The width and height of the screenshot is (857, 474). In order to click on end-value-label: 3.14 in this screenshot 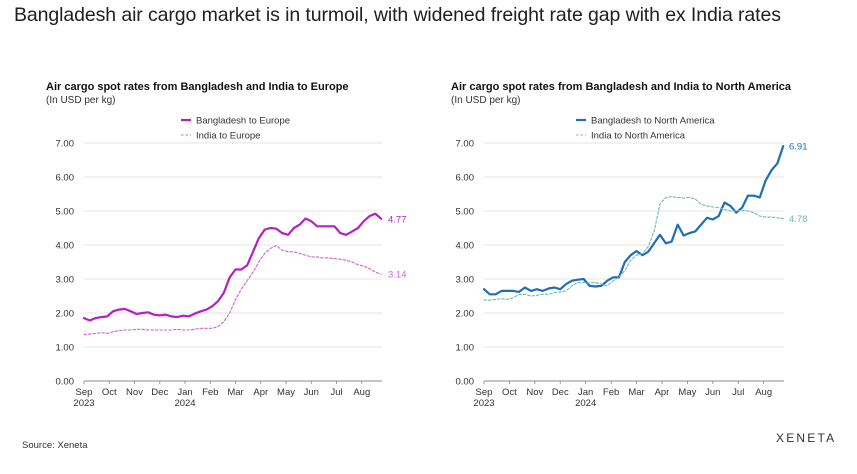, I will do `click(397, 275)`.